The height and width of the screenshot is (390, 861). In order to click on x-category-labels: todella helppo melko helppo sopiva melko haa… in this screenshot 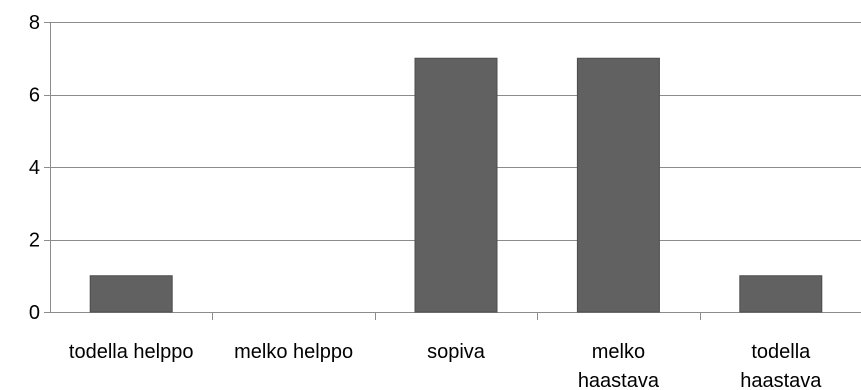, I will do `click(445, 365)`.